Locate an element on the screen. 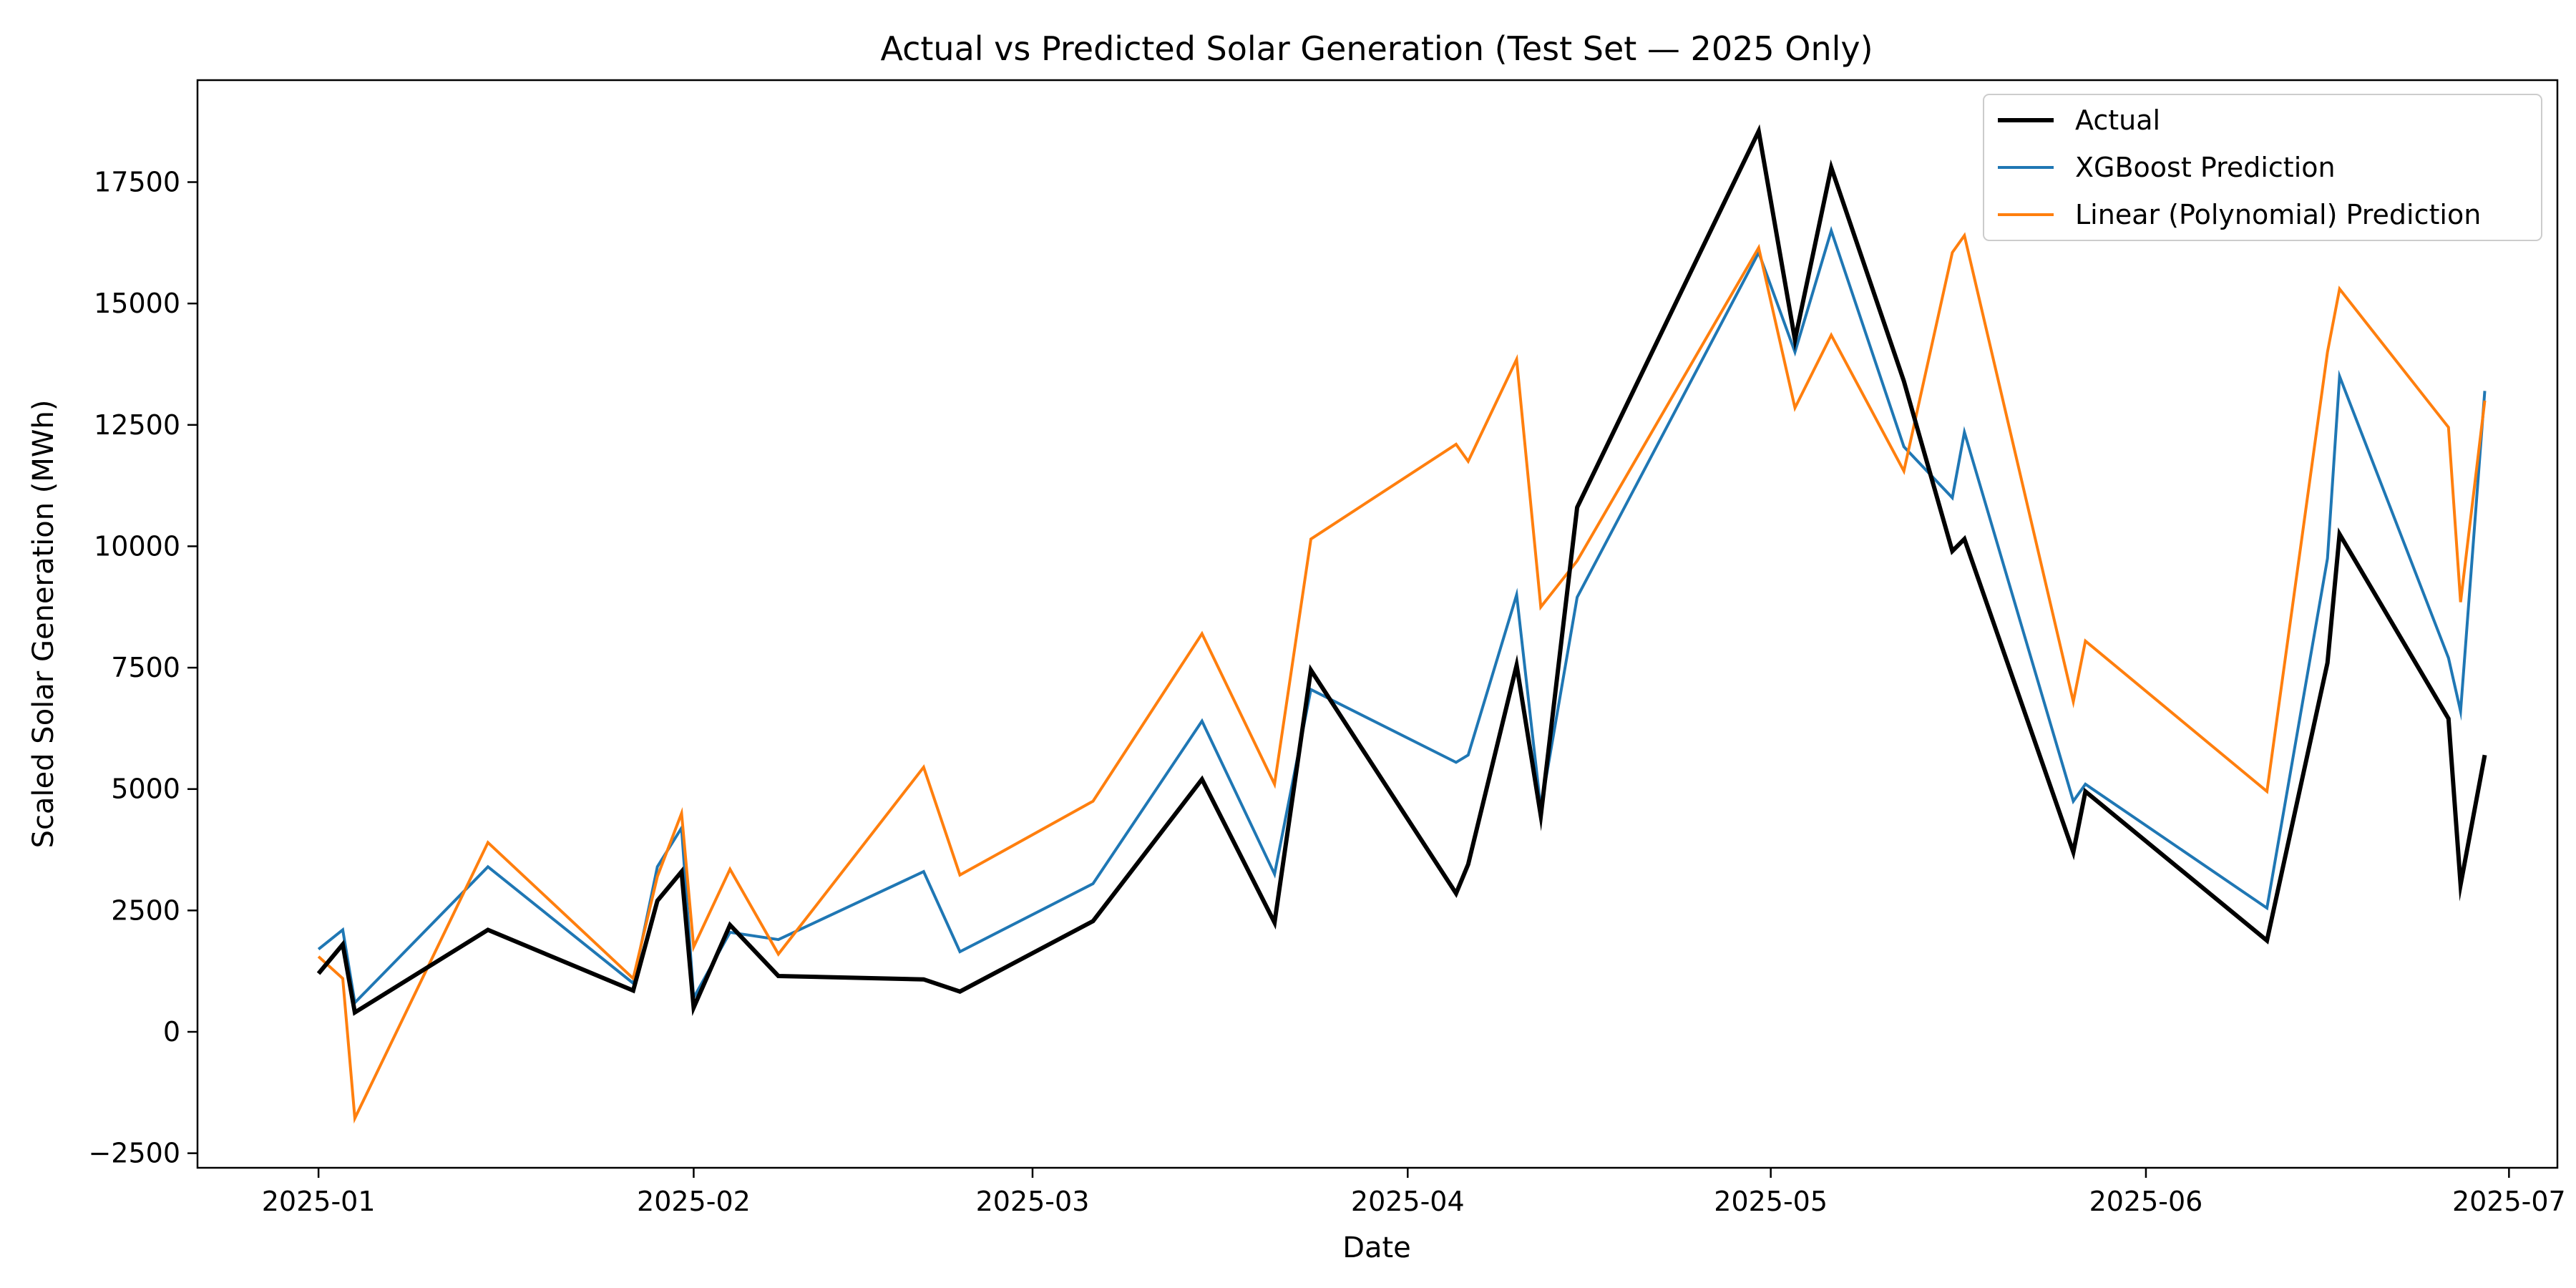  x-axis-label: Date is located at coordinates (1376, 1247).